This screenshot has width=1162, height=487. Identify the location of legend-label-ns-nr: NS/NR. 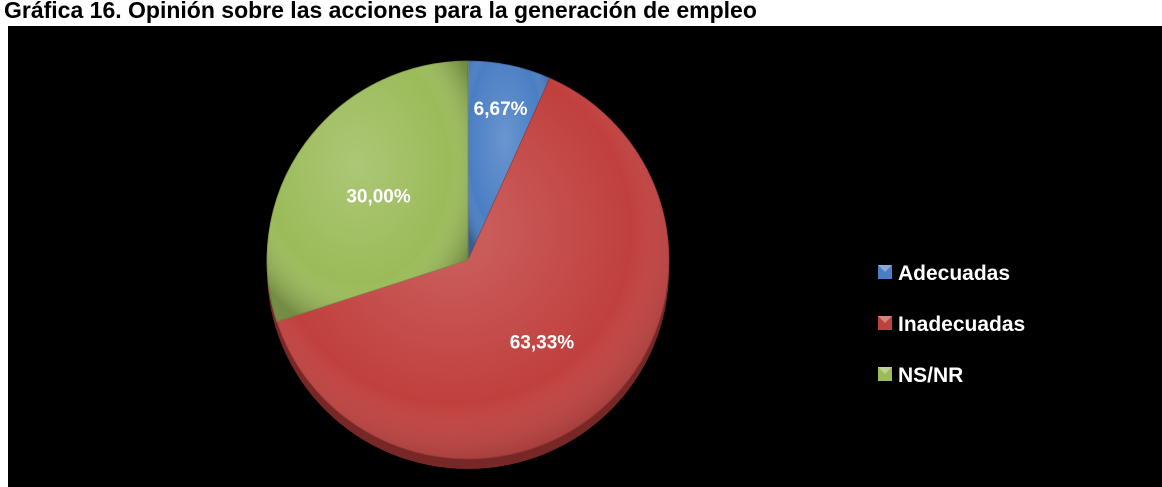
(930, 375).